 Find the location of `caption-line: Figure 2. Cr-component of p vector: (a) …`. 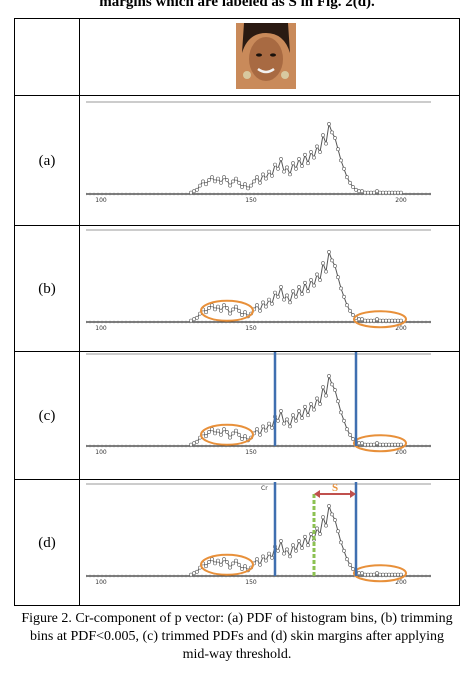

caption-line: Figure 2. Cr-component of p vector: (a) … is located at coordinates (237, 618).